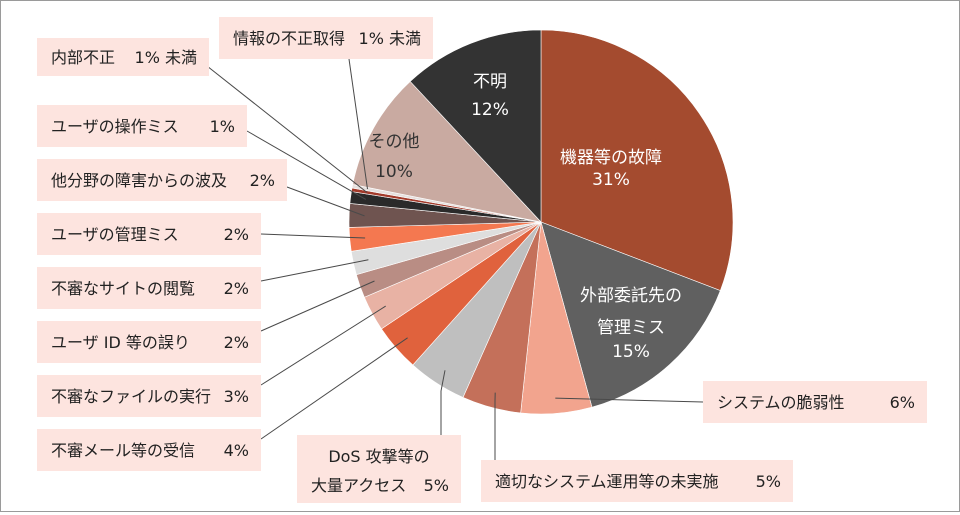 This screenshot has height=515, width=960. Describe the element at coordinates (490, 110) in the screenshot. I see `slice-15-value: 12%` at that location.